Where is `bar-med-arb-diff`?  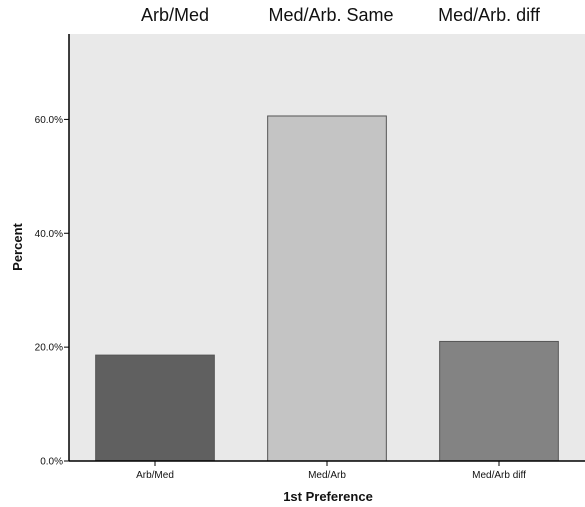 bar-med-arb-diff is located at coordinates (499, 401).